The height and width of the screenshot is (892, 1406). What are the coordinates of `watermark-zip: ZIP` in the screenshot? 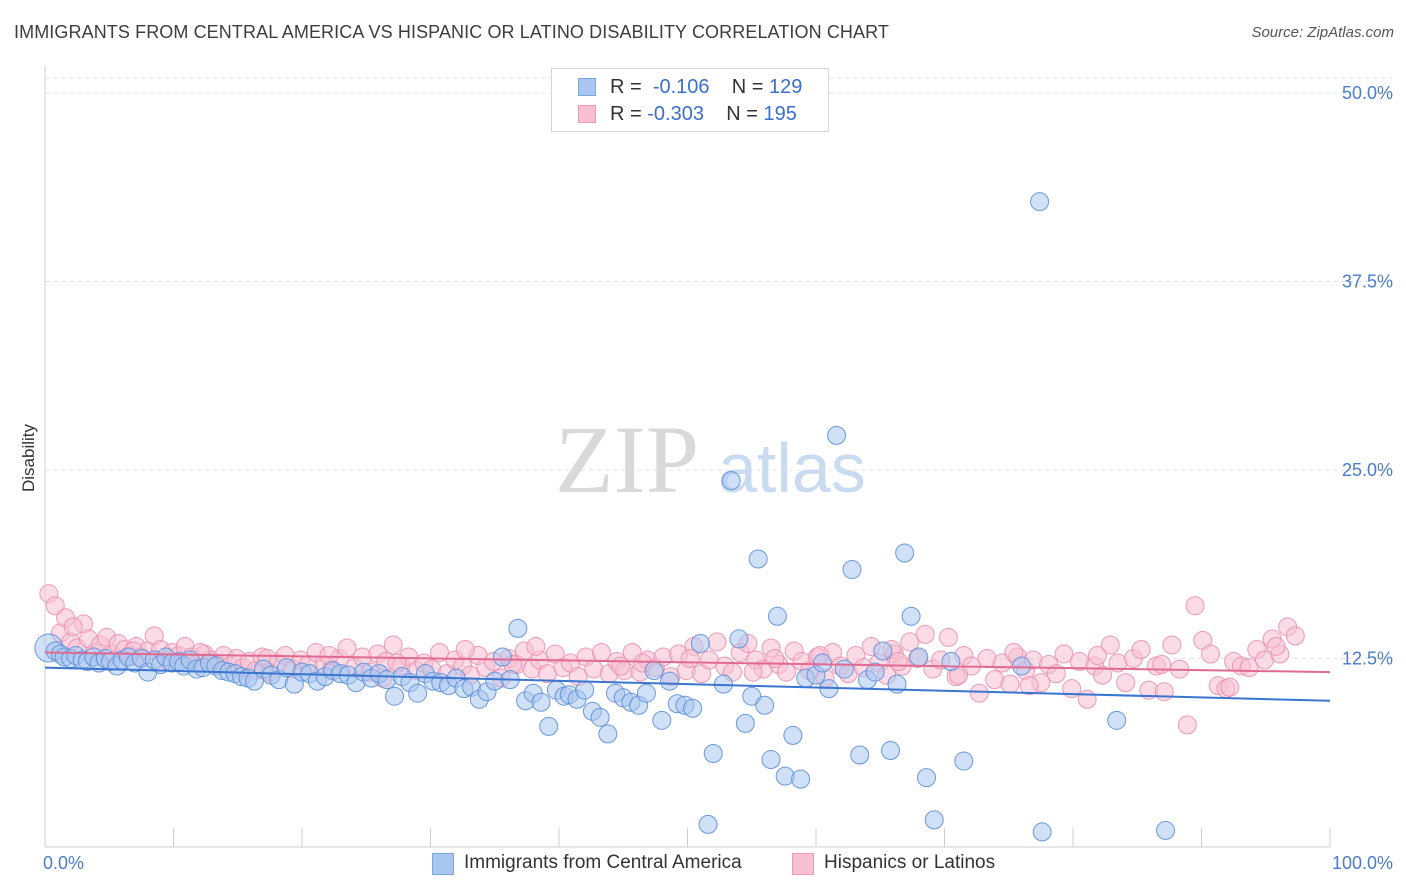 It's located at (627, 459).